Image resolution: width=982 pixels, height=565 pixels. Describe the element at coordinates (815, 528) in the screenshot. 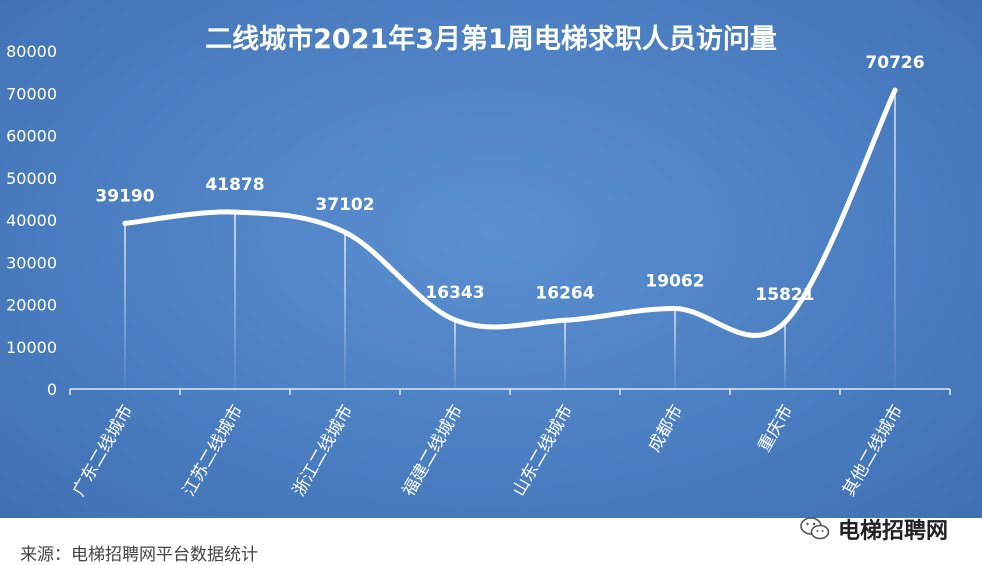

I see `wechat-icon` at that location.